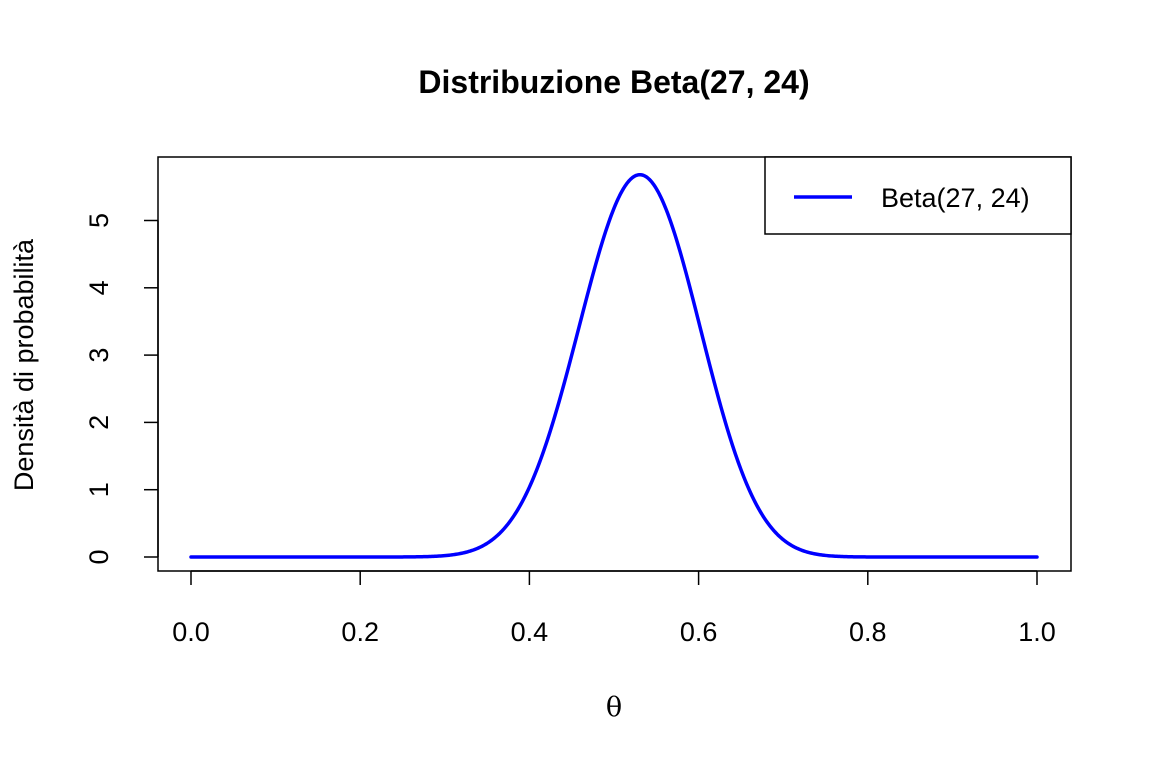 This screenshot has width=1152, height=768. What do you see at coordinates (360, 632) in the screenshot?
I see `x-tick-label: 0.2` at bounding box center [360, 632].